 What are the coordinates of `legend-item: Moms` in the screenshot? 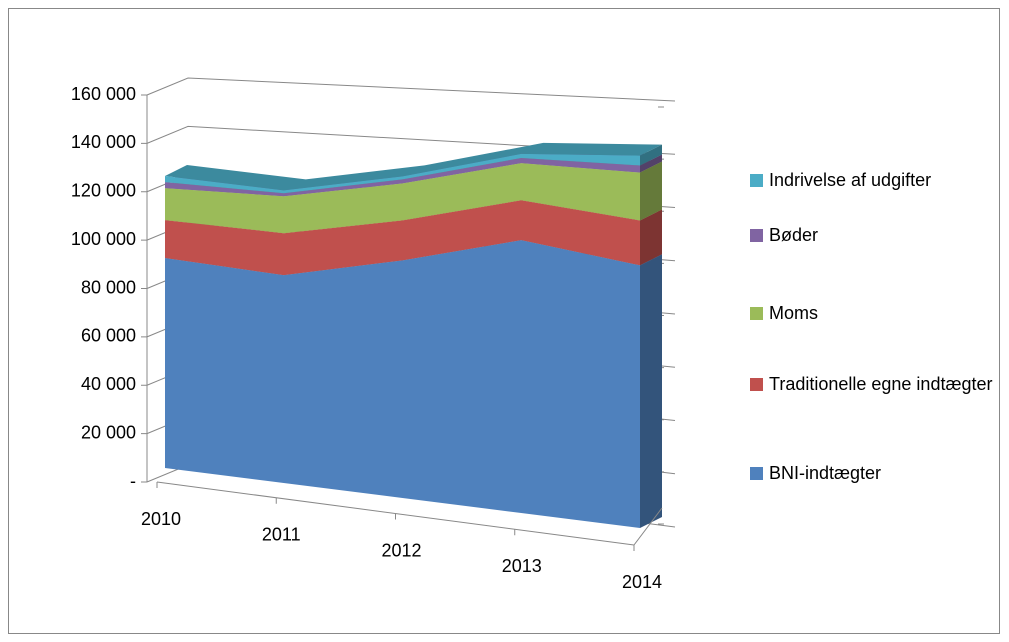 It's located at (872, 313).